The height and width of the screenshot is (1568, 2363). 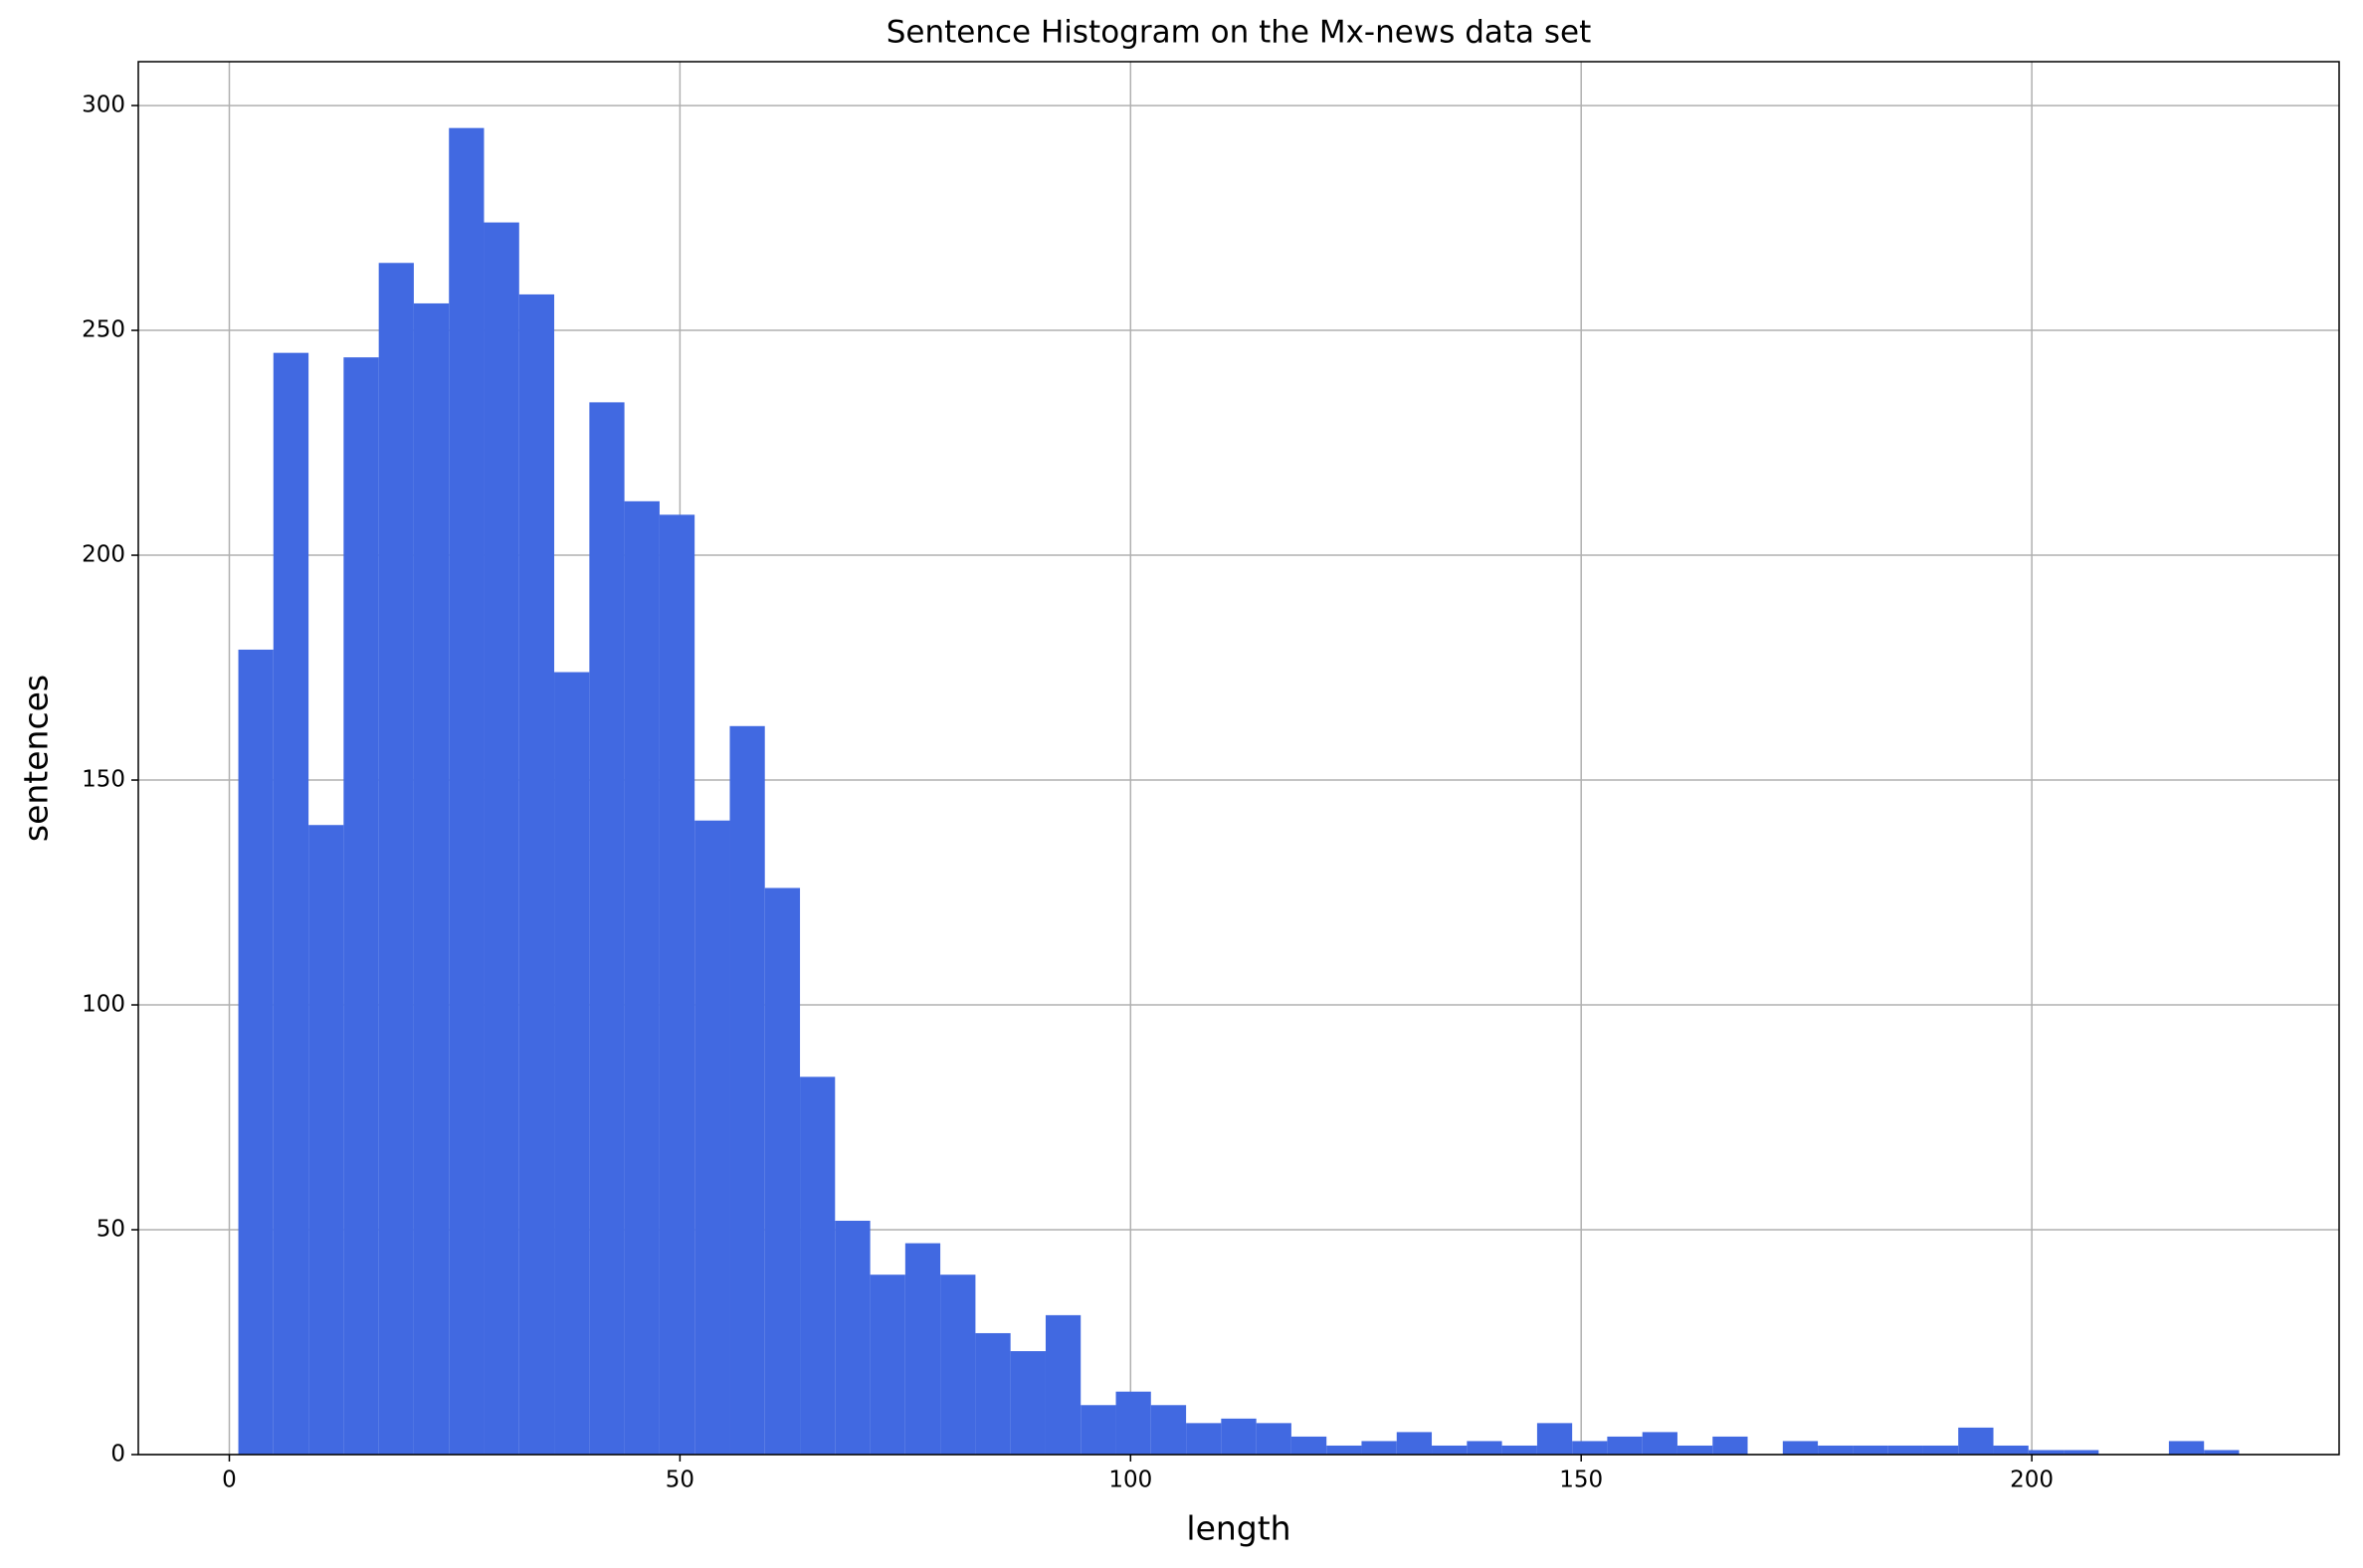 I want to click on x-tick-label: 200, so click(x=2032, y=1480).